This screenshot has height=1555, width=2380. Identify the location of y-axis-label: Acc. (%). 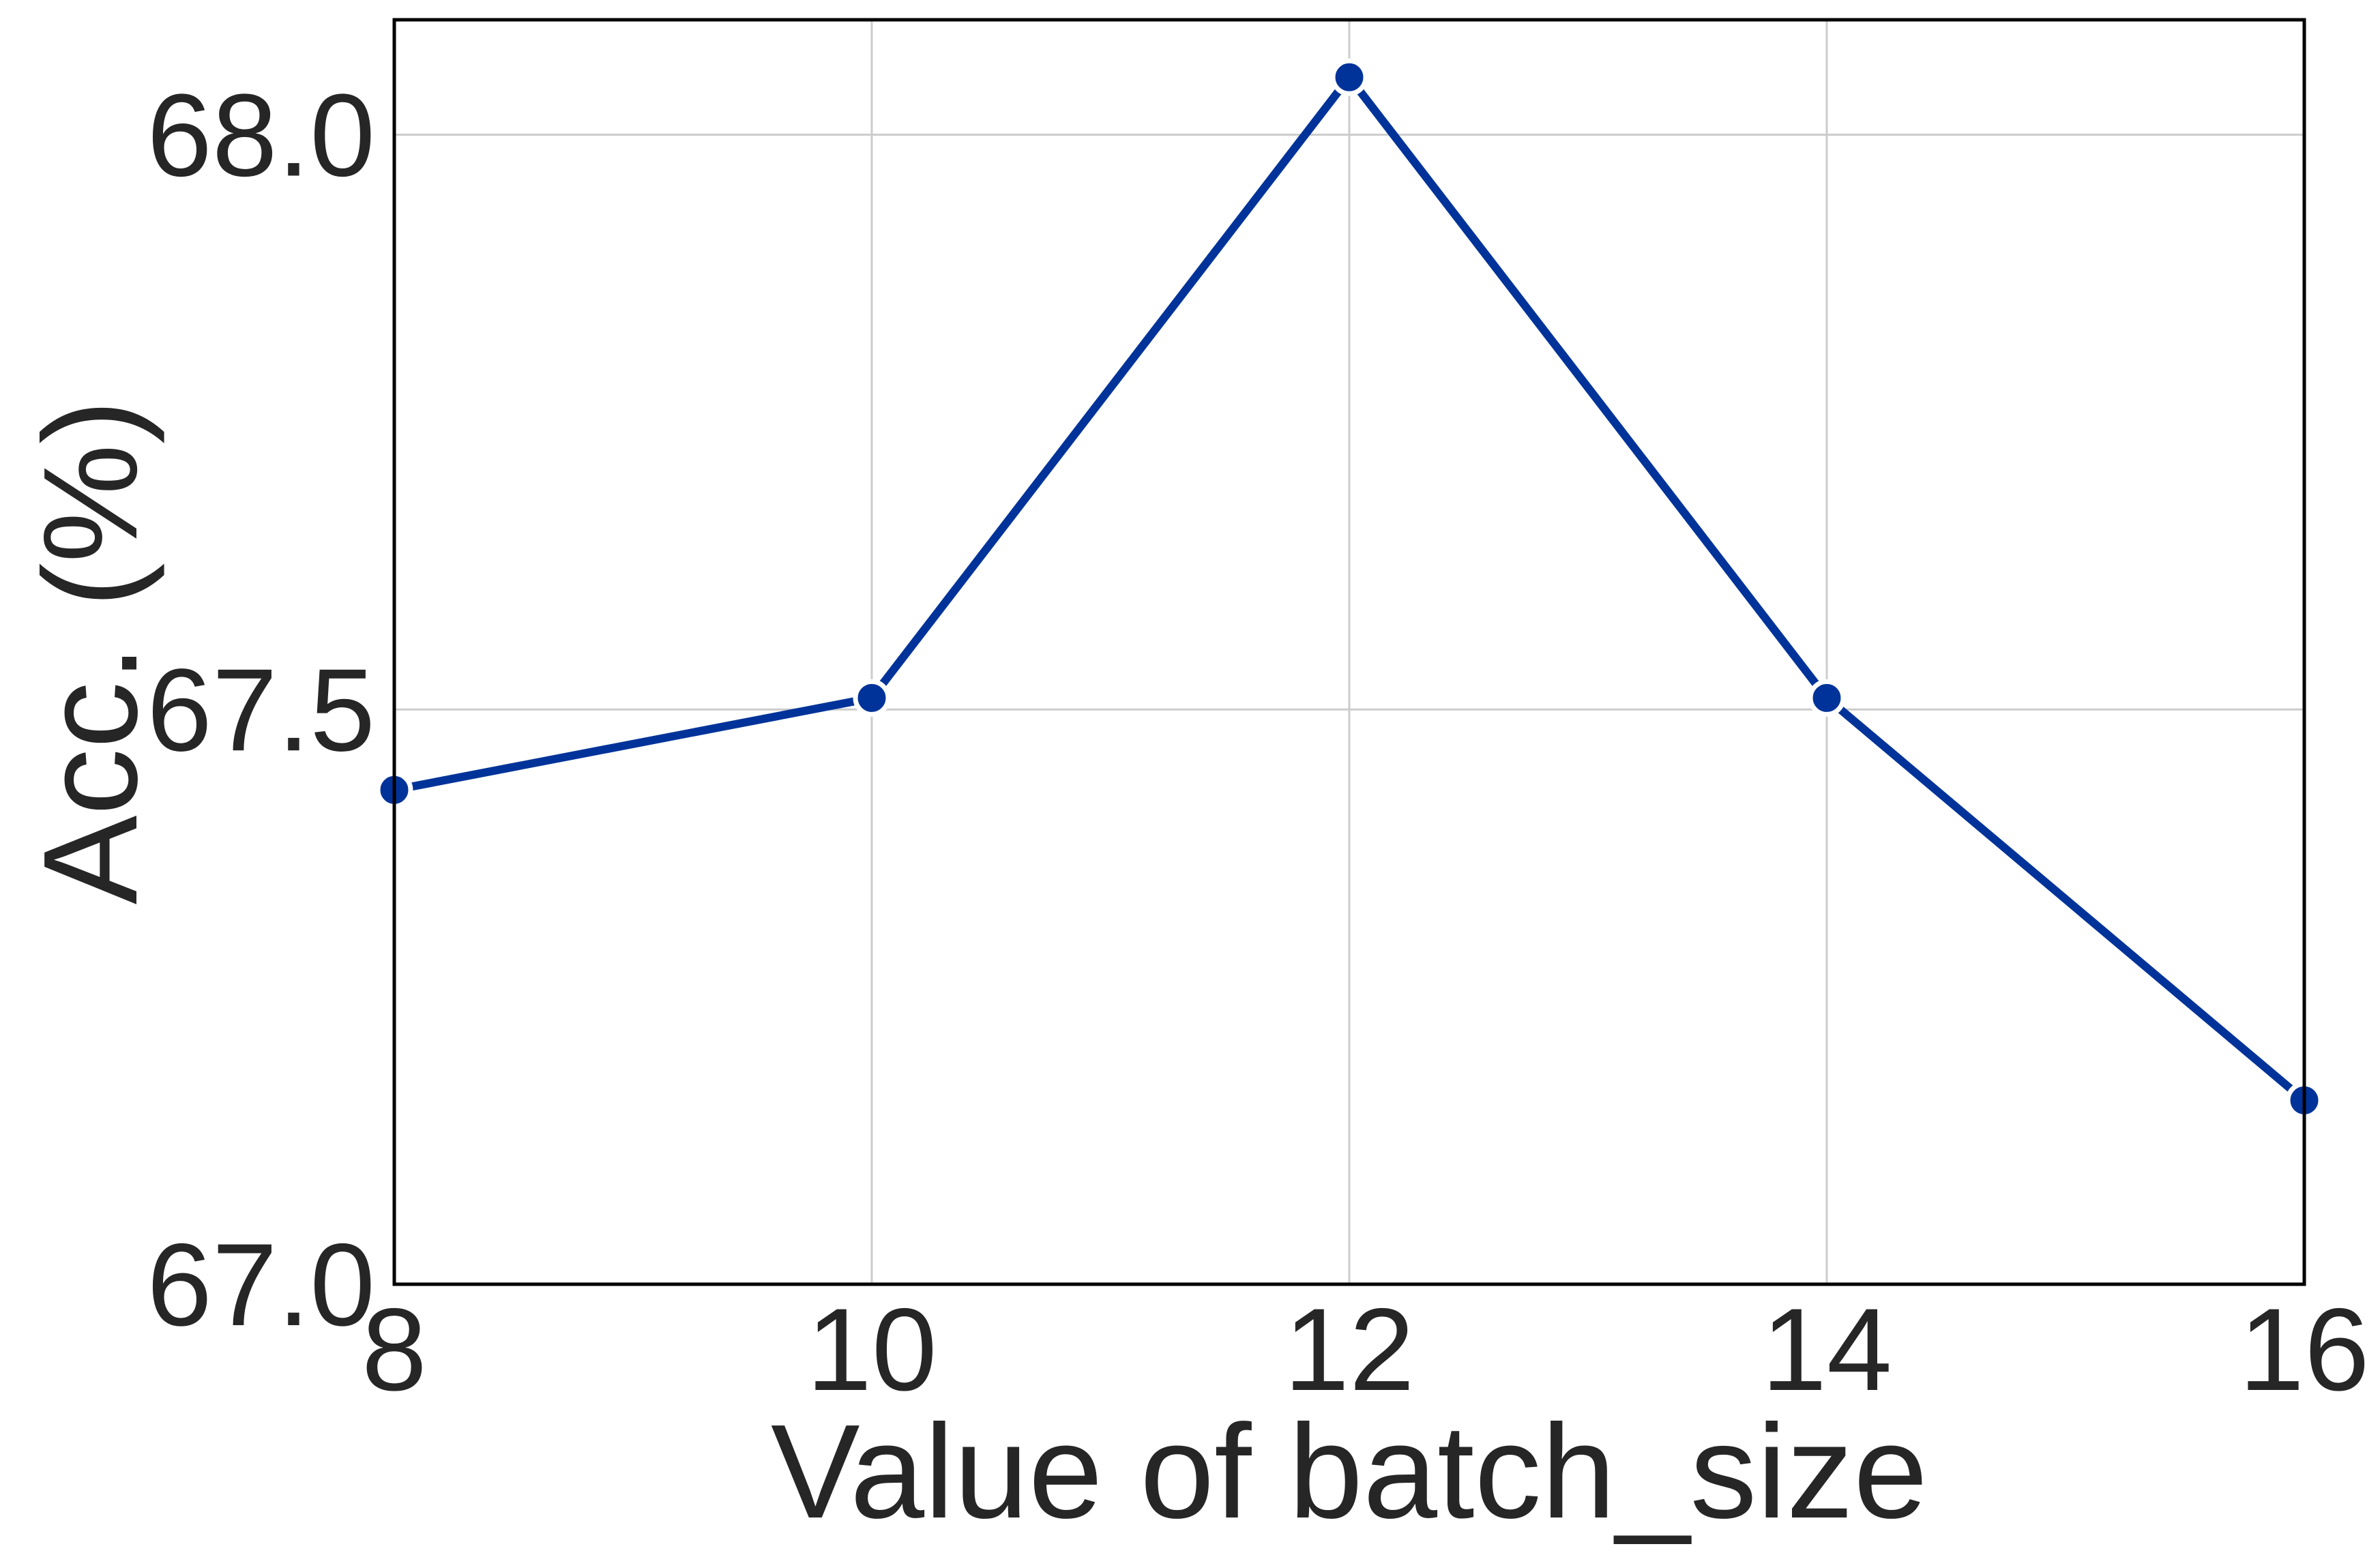
(90, 652).